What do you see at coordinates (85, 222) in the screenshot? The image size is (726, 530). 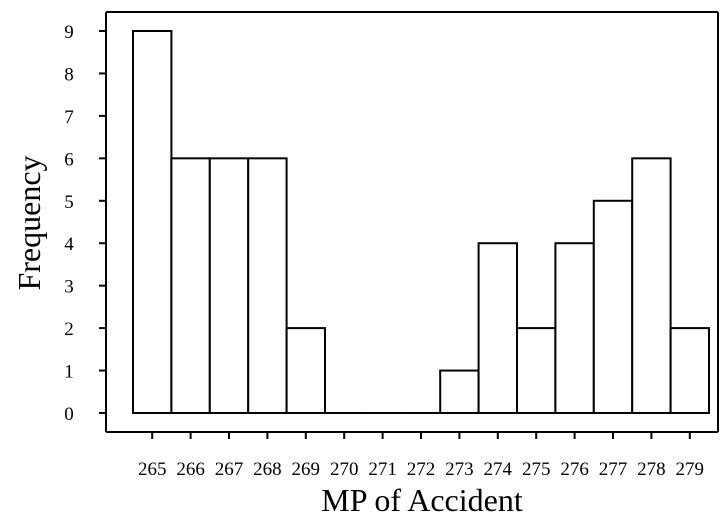 I see `y-axis: 0 1 2 3 4 5 6 7 8 9` at bounding box center [85, 222].